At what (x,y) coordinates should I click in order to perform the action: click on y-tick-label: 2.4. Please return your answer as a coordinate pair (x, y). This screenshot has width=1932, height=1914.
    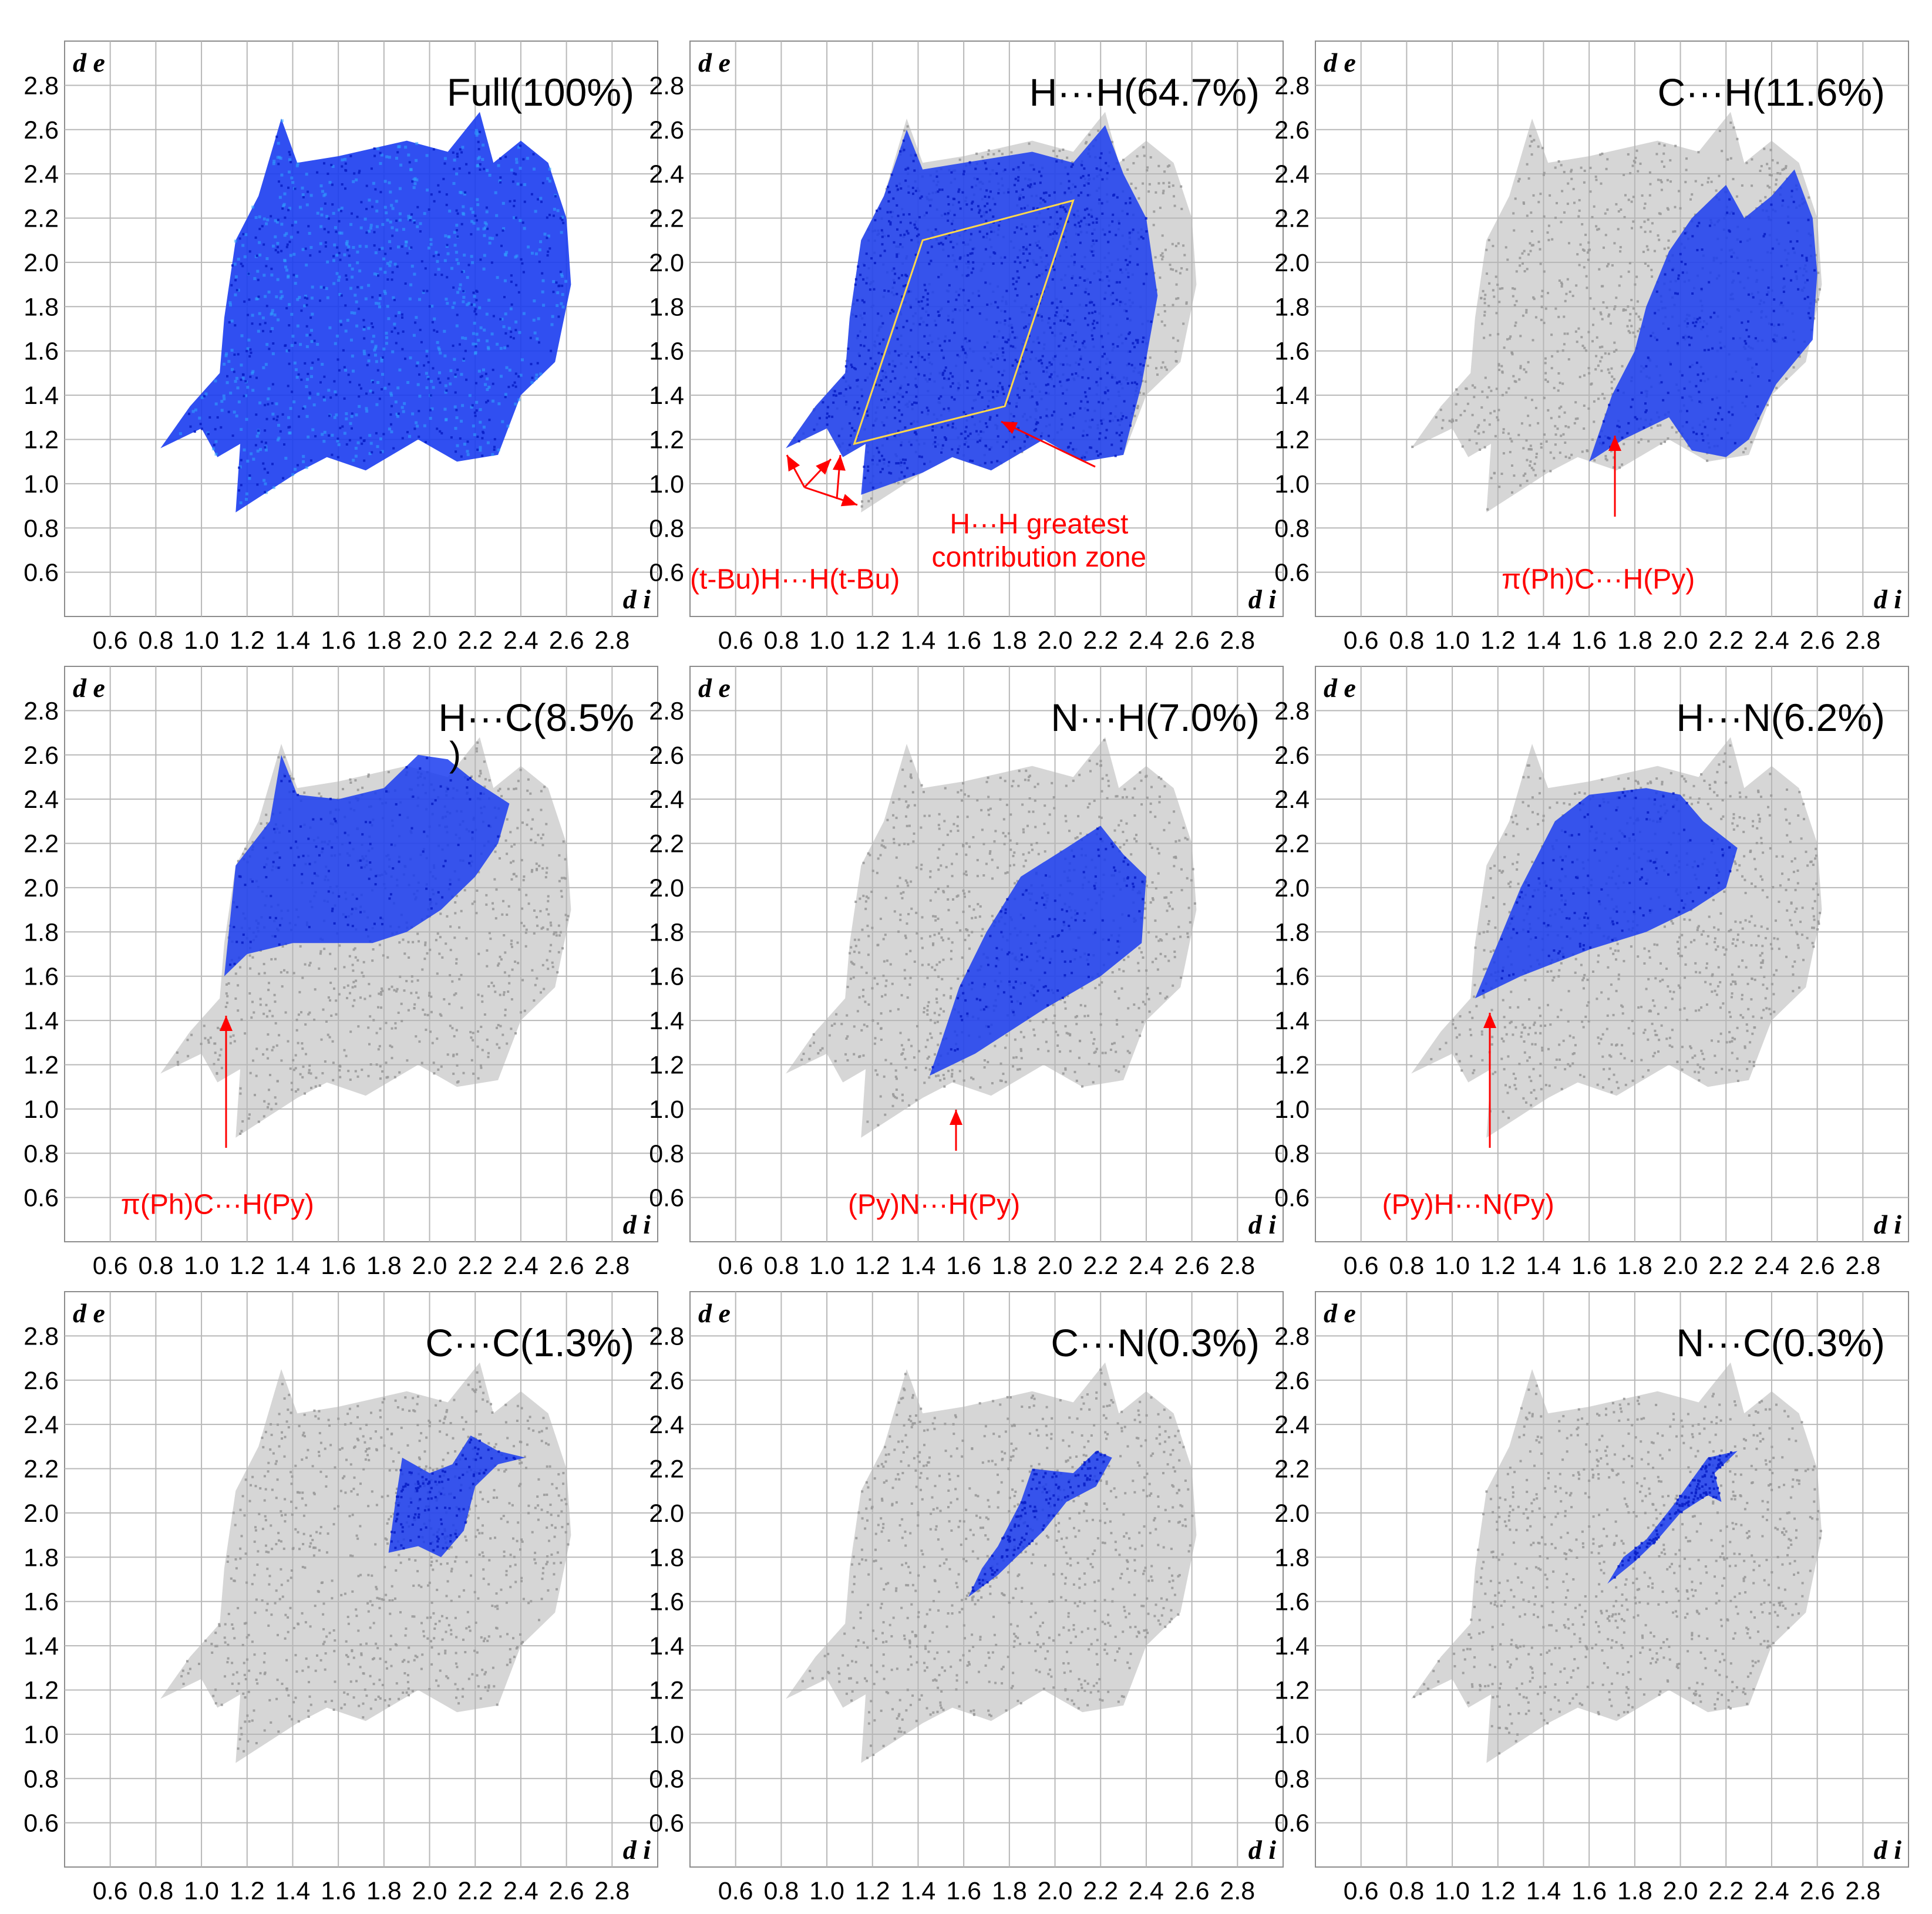
    Looking at the image, I should click on (1292, 174).